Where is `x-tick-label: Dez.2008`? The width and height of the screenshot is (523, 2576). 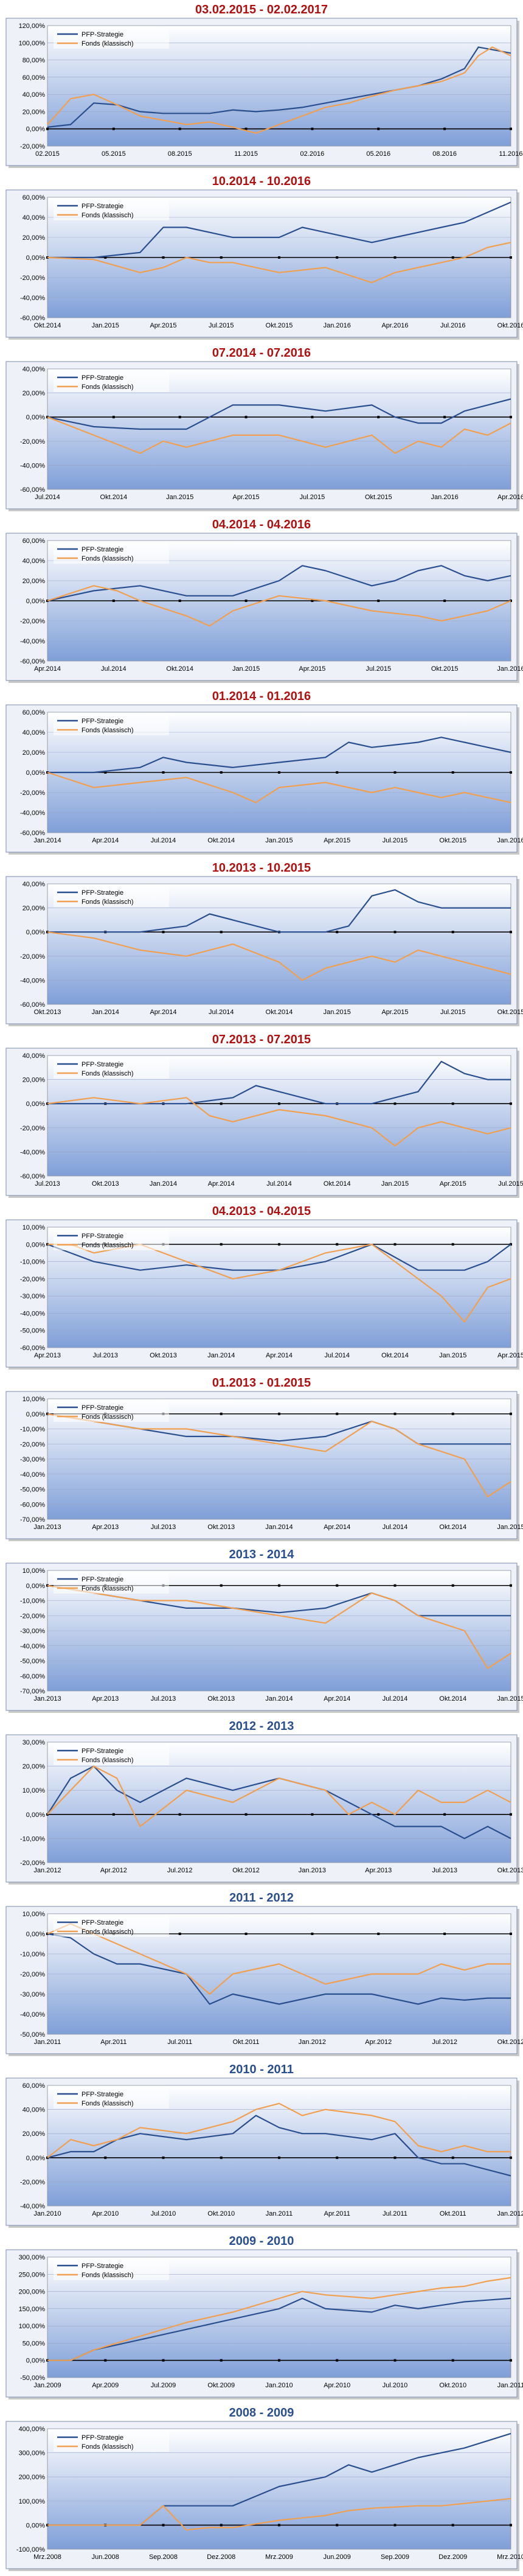 x-tick-label: Dez.2008 is located at coordinates (221, 2557).